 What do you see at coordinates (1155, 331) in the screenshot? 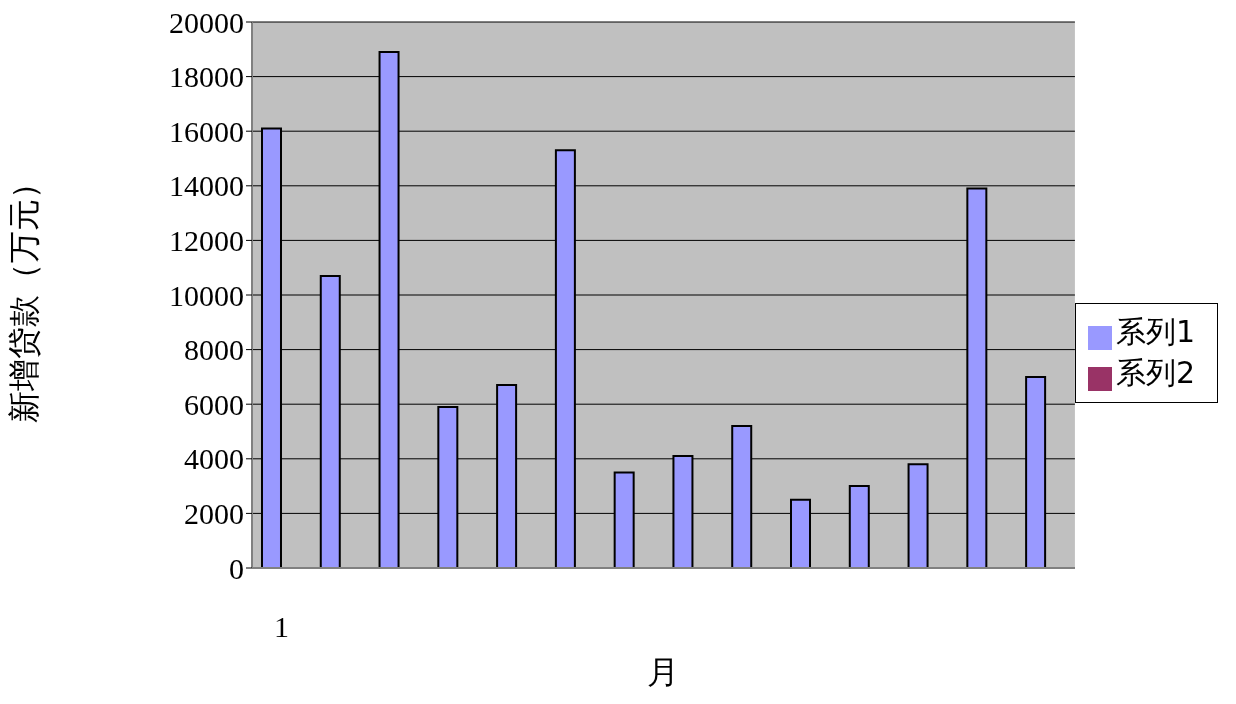
I see `legend-label: 系列1` at bounding box center [1155, 331].